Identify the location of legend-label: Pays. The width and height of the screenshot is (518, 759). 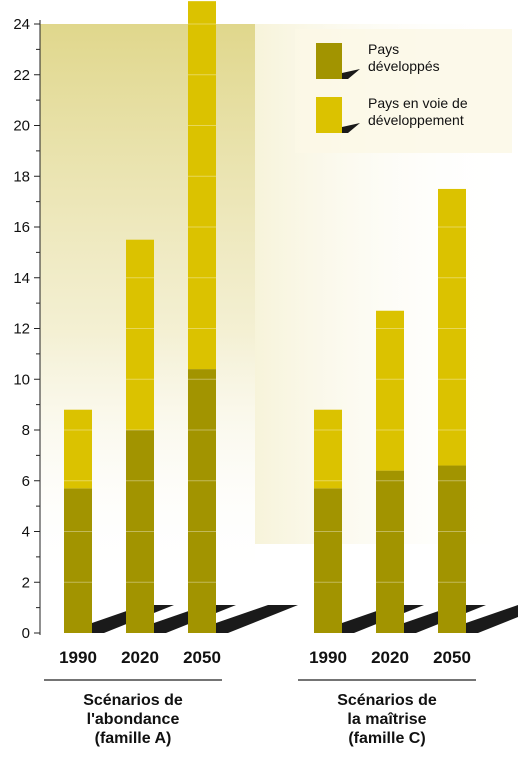
(383, 49).